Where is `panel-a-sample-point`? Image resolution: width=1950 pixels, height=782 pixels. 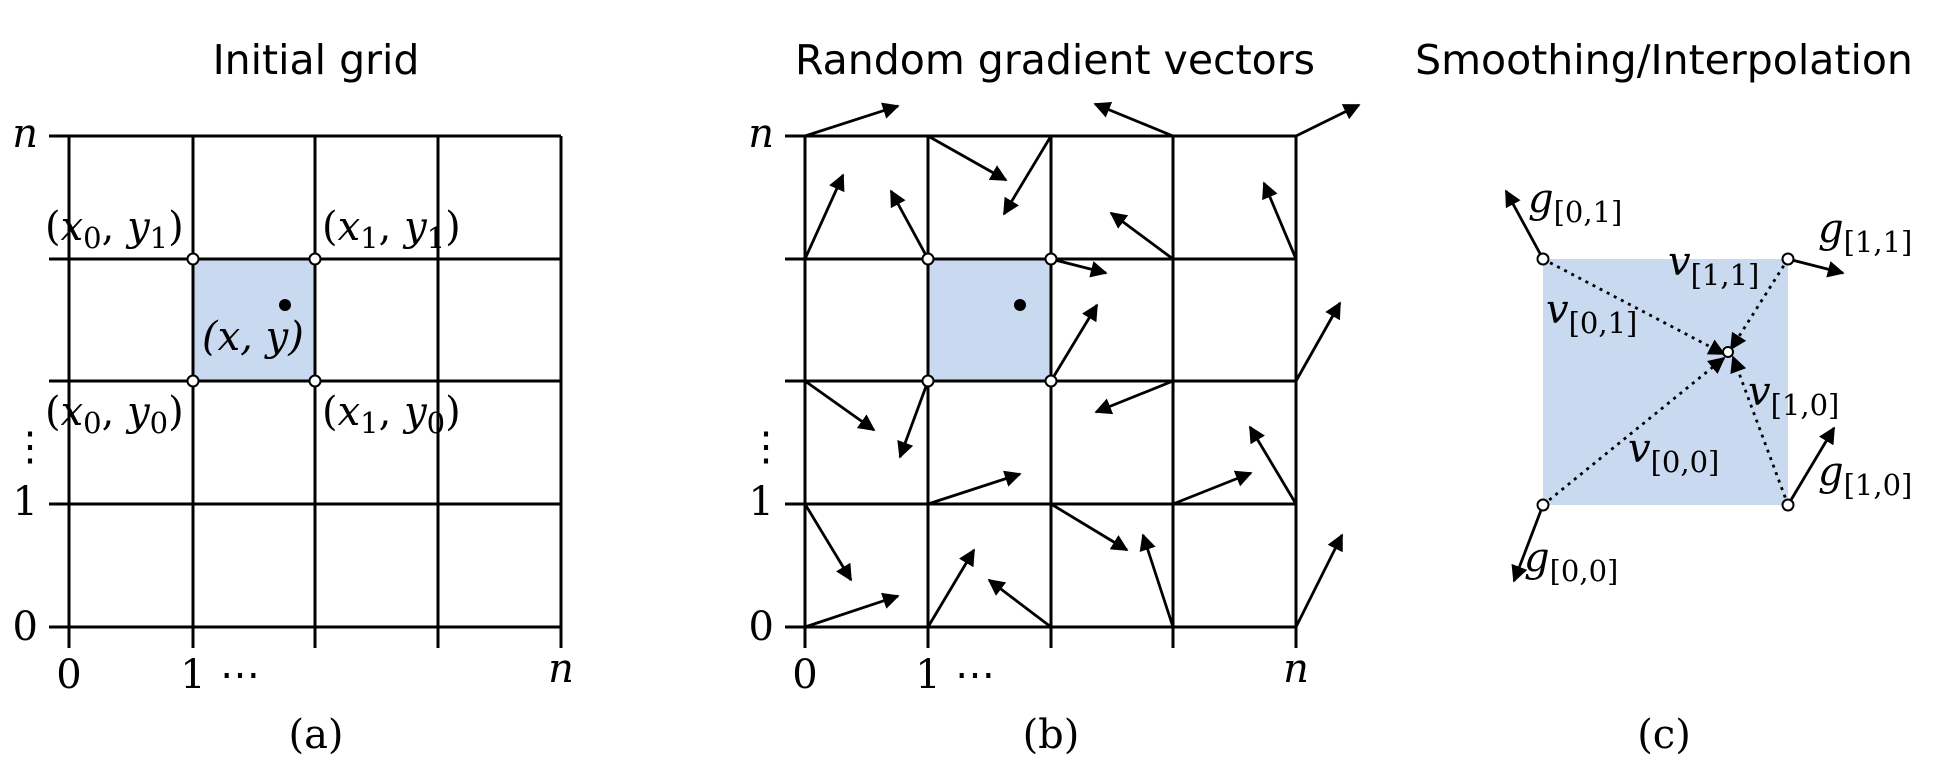
panel-a-sample-point is located at coordinates (285, 305).